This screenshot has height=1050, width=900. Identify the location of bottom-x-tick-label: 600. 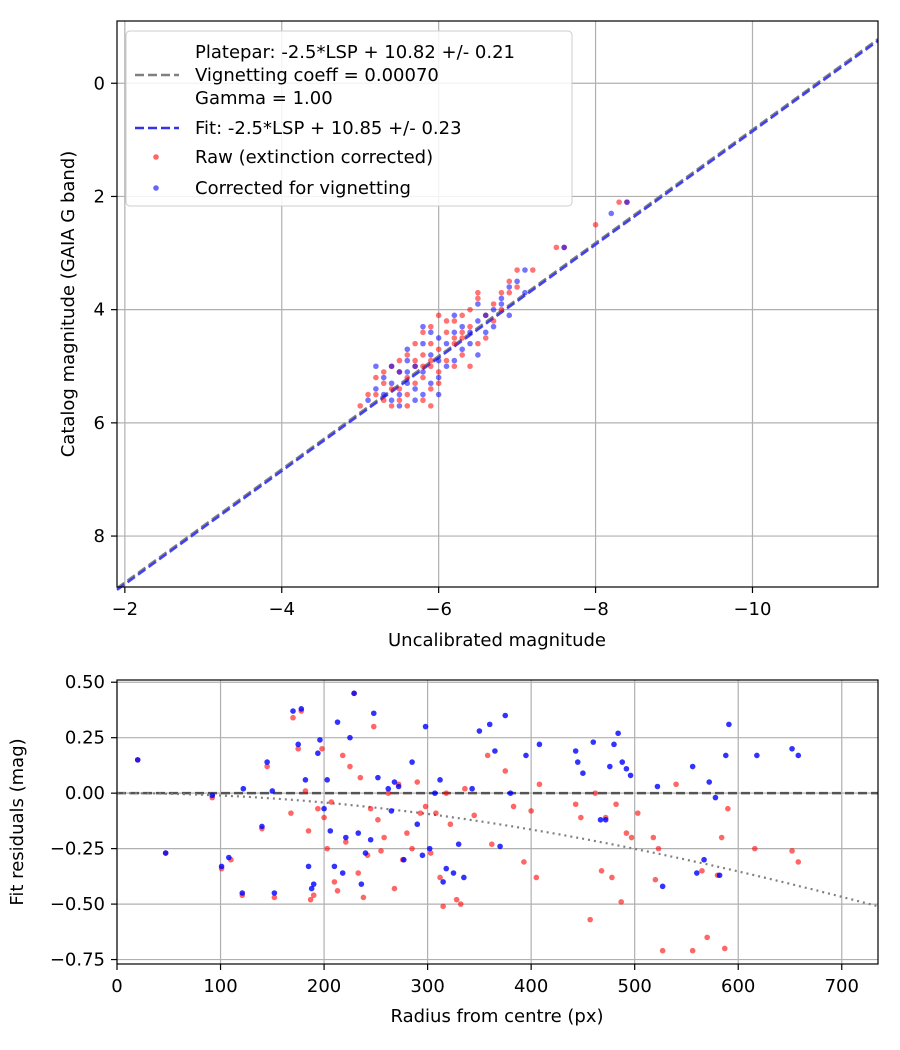
(738, 986).